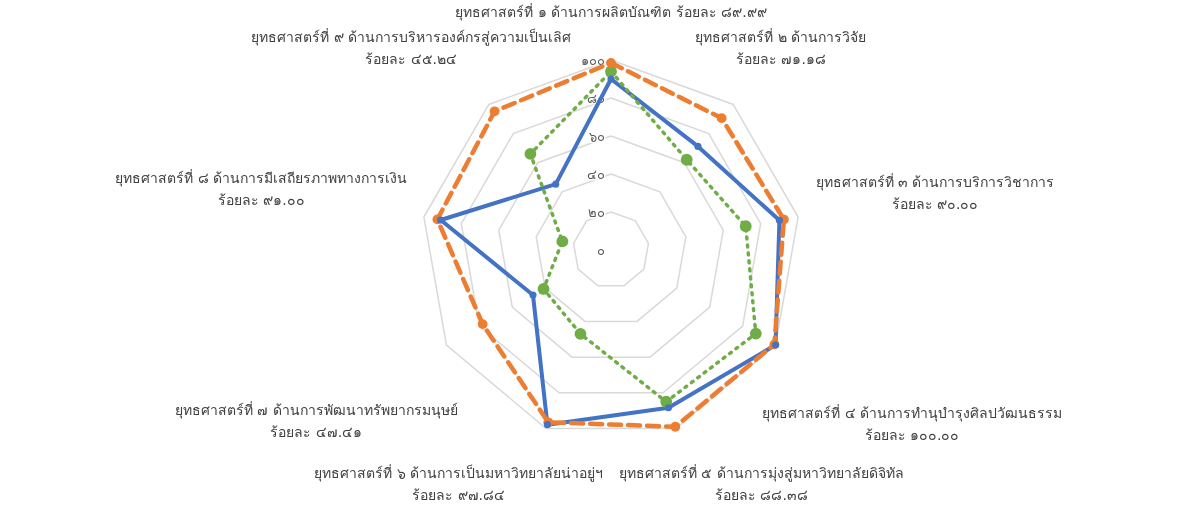  What do you see at coordinates (597, 136) in the screenshot?
I see `y-tick-label: ๖๐` at bounding box center [597, 136].